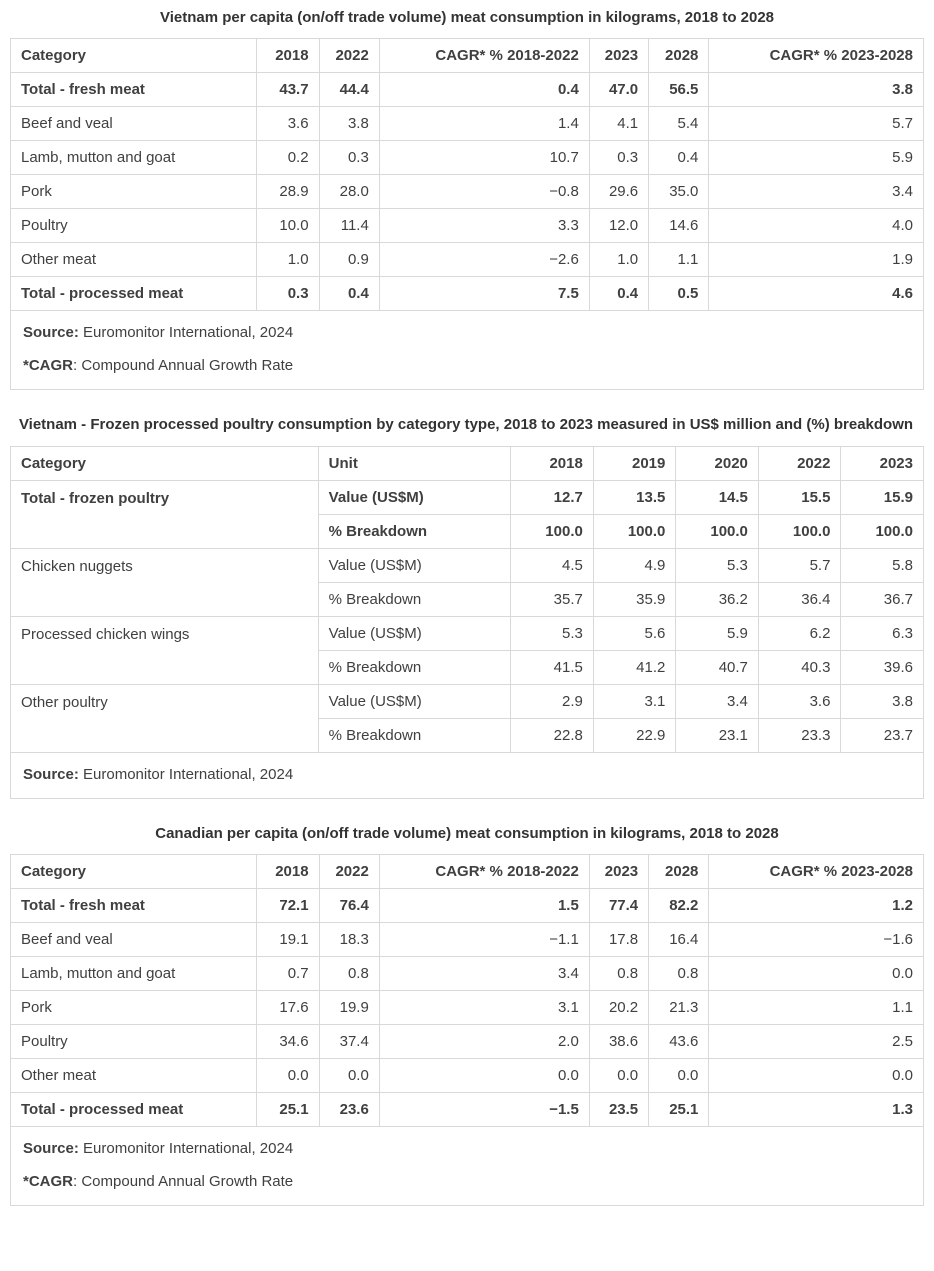 This screenshot has width=934, height=1271. Describe the element at coordinates (183, 366) in the screenshot. I see `cagr-text: : Compound Annual Growth Rate` at that location.